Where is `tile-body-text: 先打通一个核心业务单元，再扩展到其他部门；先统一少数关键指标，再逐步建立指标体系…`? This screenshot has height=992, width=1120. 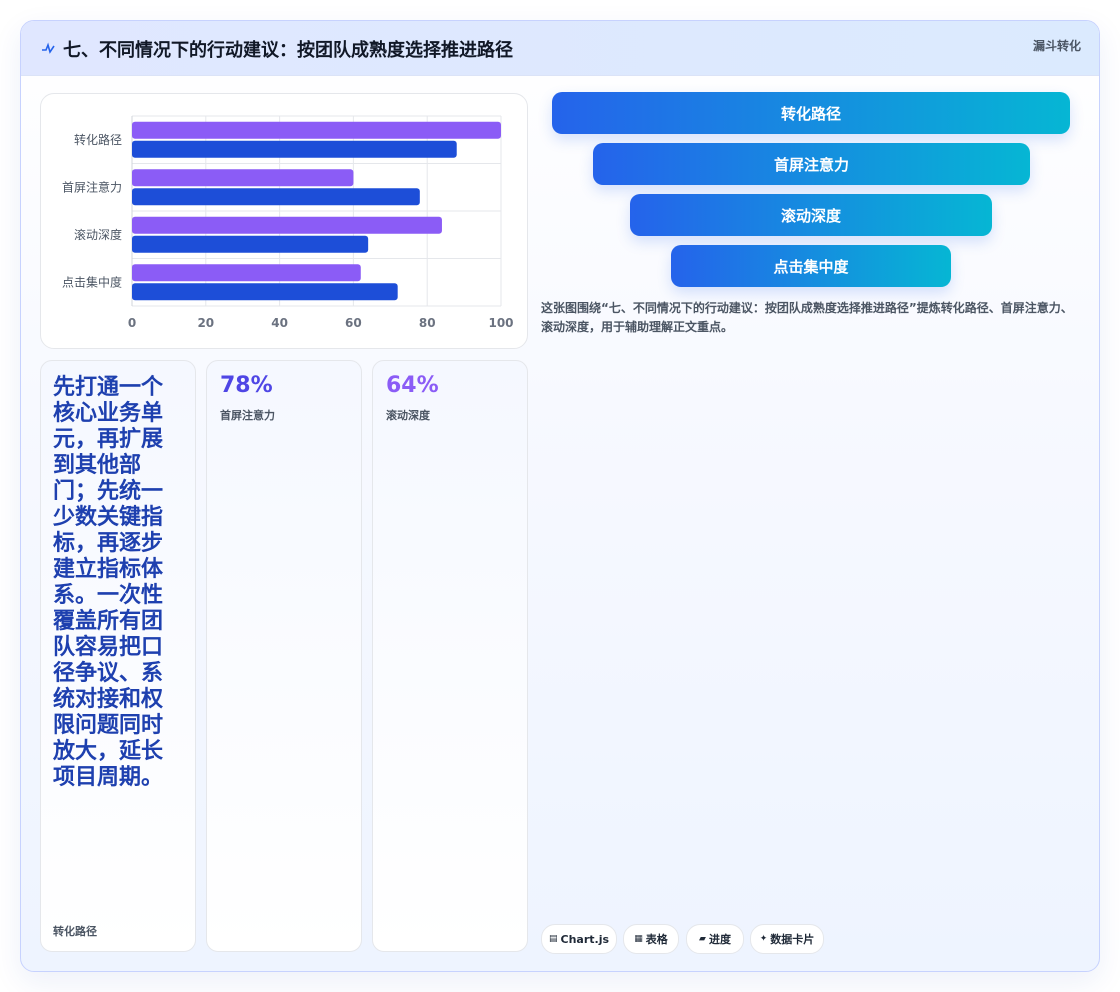
tile-body-text: 先打通一个核心业务单元，再扩展到其他部门；先统一少数关键指标，再逐步建立指标体系… is located at coordinates (108, 582).